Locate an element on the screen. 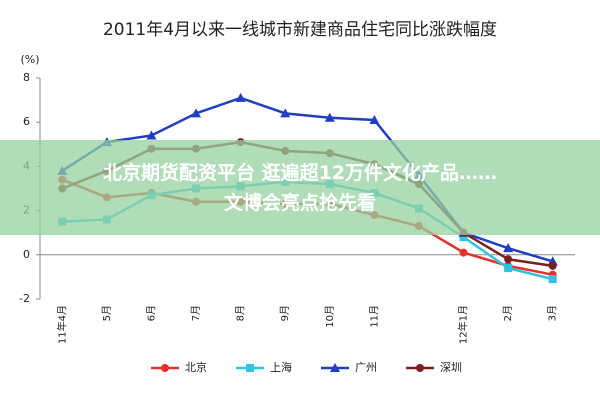 Image resolution: width=600 pixels, height=400 pixels. x-tick-label: 3月 is located at coordinates (553, 313).